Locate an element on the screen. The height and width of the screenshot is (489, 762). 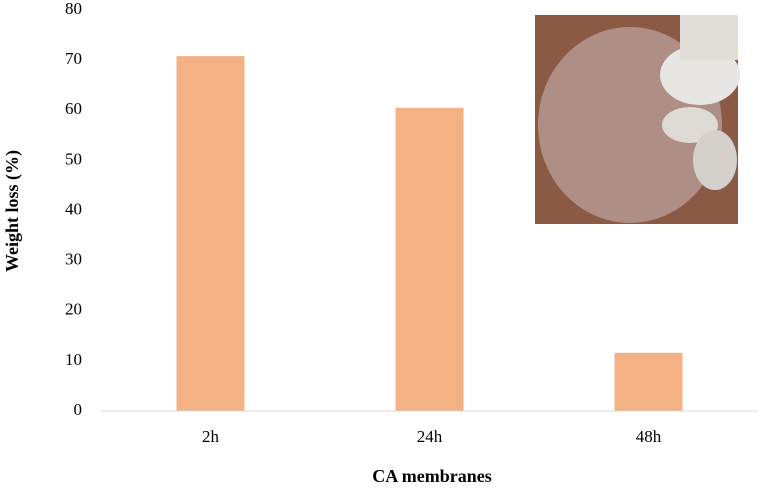
inset-photo is located at coordinates (637, 119).